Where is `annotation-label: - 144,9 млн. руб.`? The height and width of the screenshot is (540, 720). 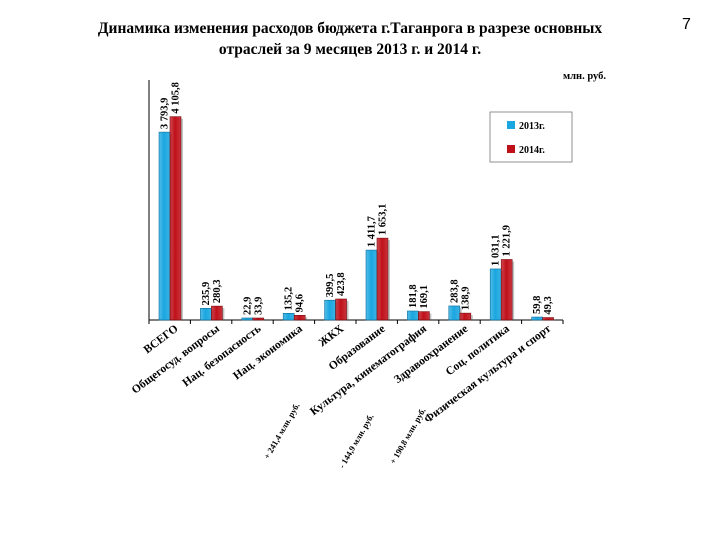
annotation-label: - 144,9 млн. руб. is located at coordinates (356, 441).